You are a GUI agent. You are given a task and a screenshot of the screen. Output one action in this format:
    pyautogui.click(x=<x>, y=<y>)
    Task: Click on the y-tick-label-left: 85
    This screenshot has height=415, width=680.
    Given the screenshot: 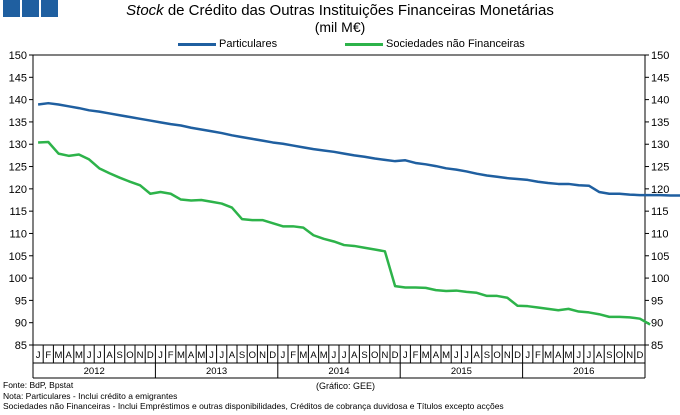 What is the action you would take?
    pyautogui.click(x=21, y=346)
    